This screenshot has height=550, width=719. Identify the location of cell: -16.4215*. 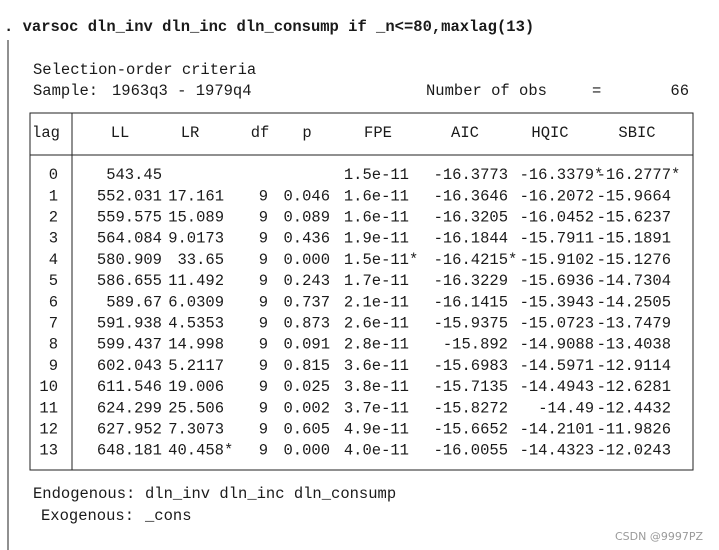
(476, 260).